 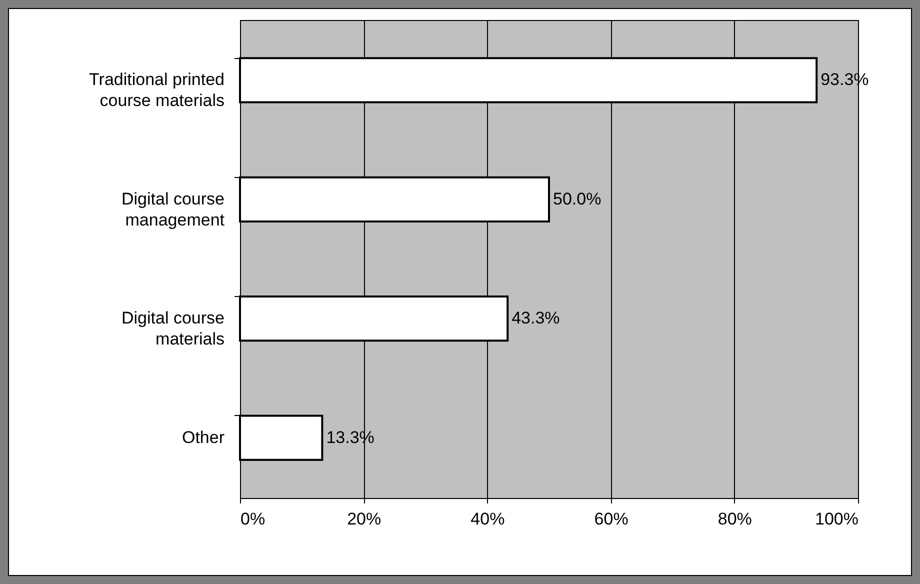 I want to click on y-tick-label: Digital course management, so click(x=173, y=209).